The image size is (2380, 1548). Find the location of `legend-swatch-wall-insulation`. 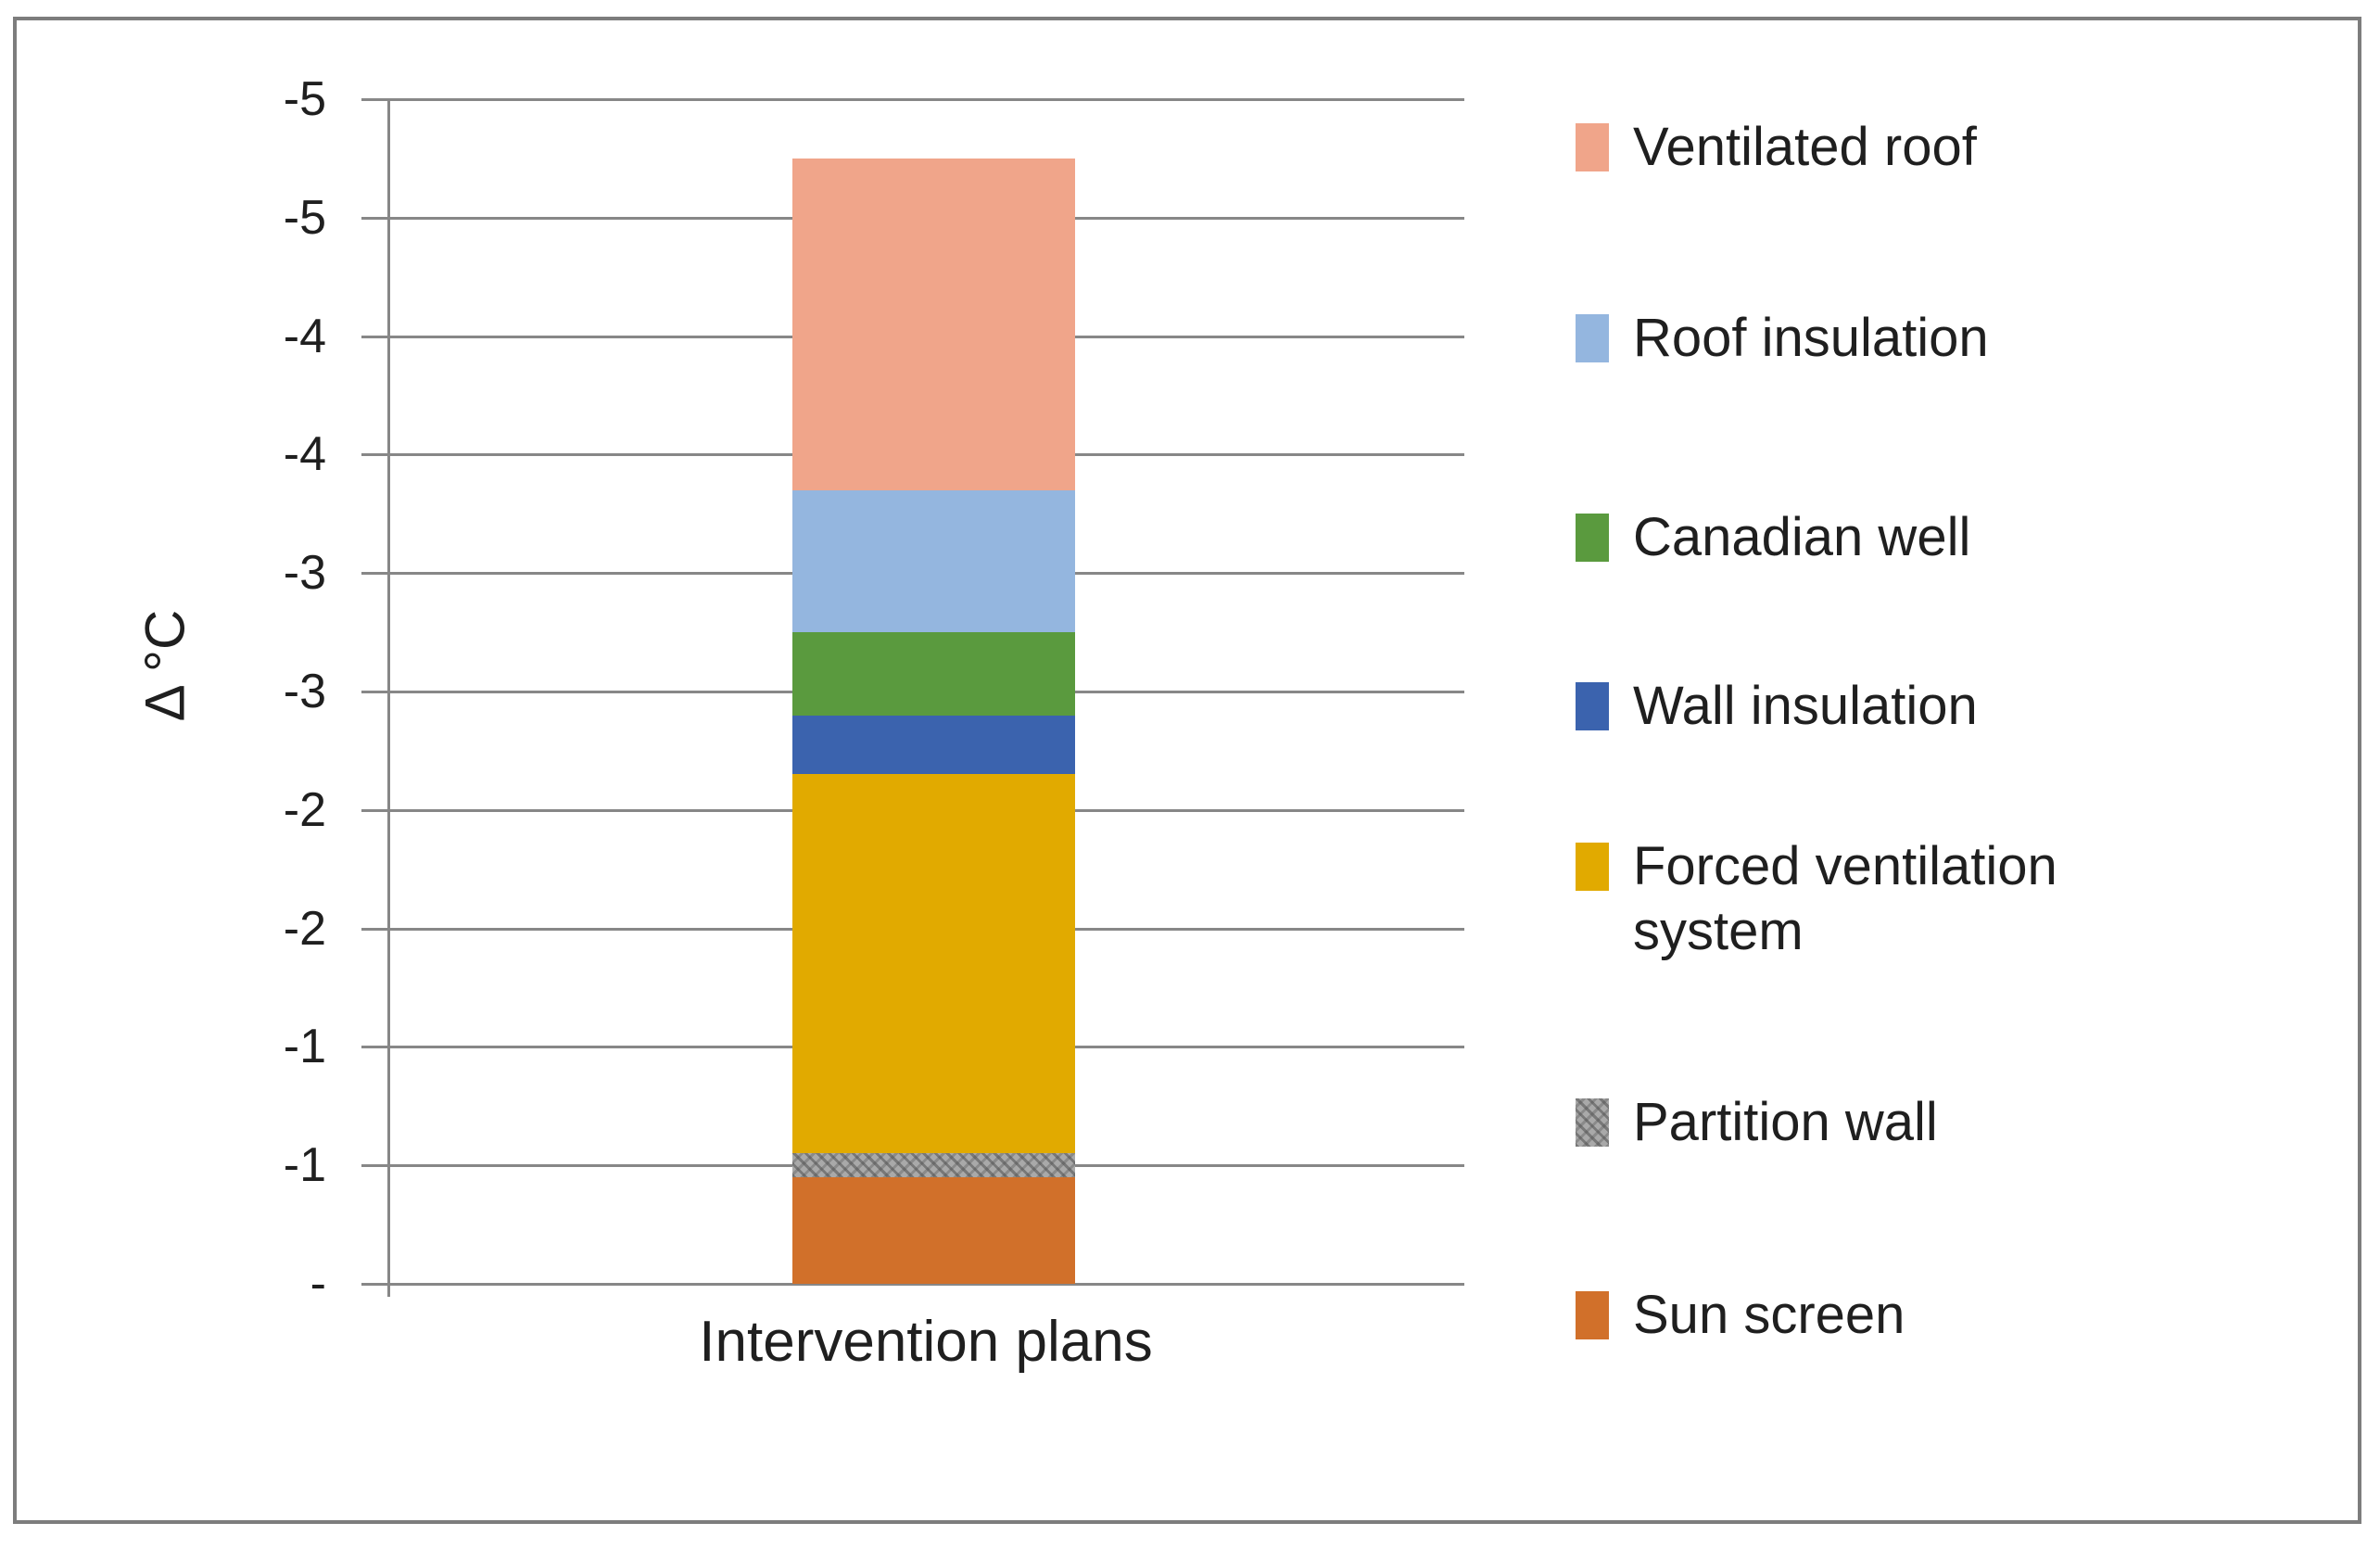

legend-swatch-wall-insulation is located at coordinates (1592, 706).